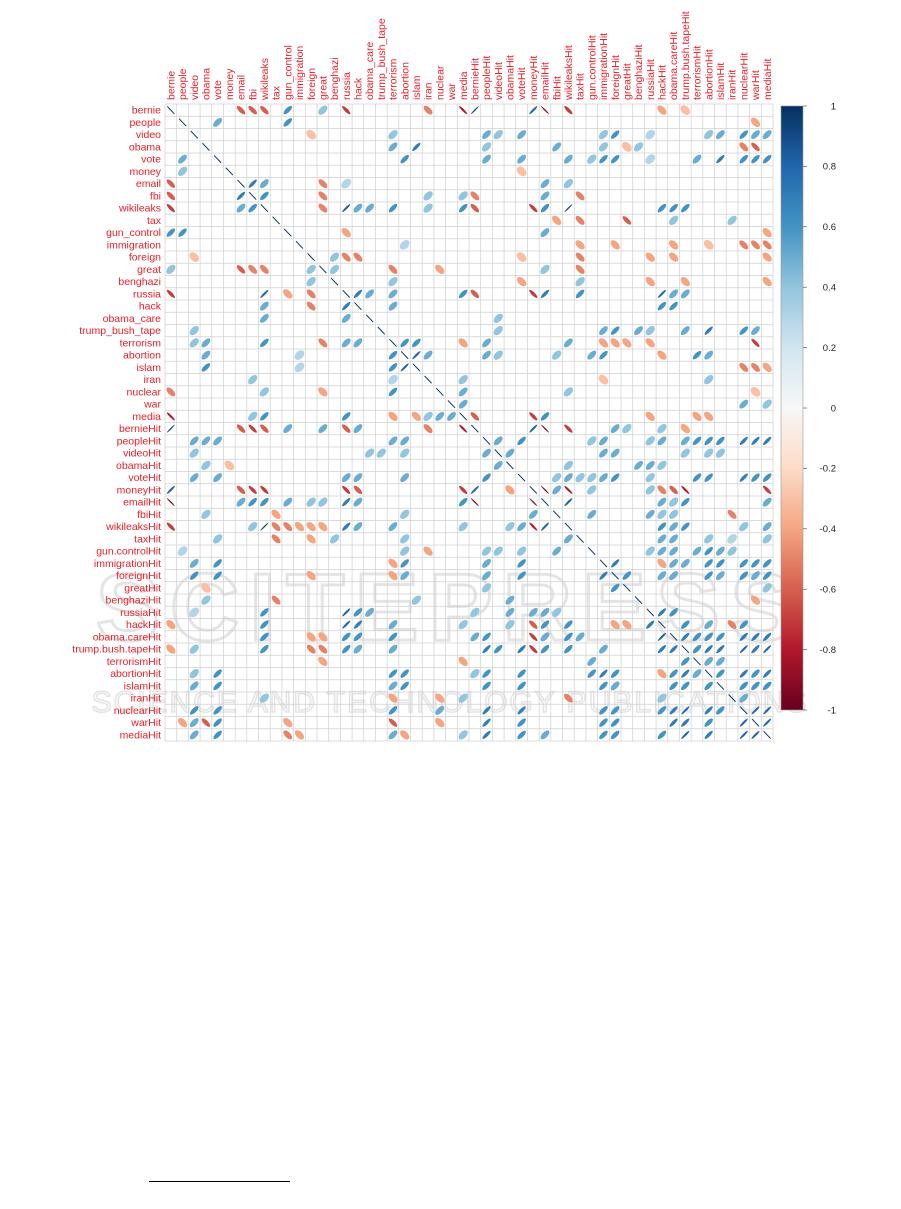 The image size is (901, 1209). I want to click on row-label-moneyHit: moneyHit, so click(139, 490).